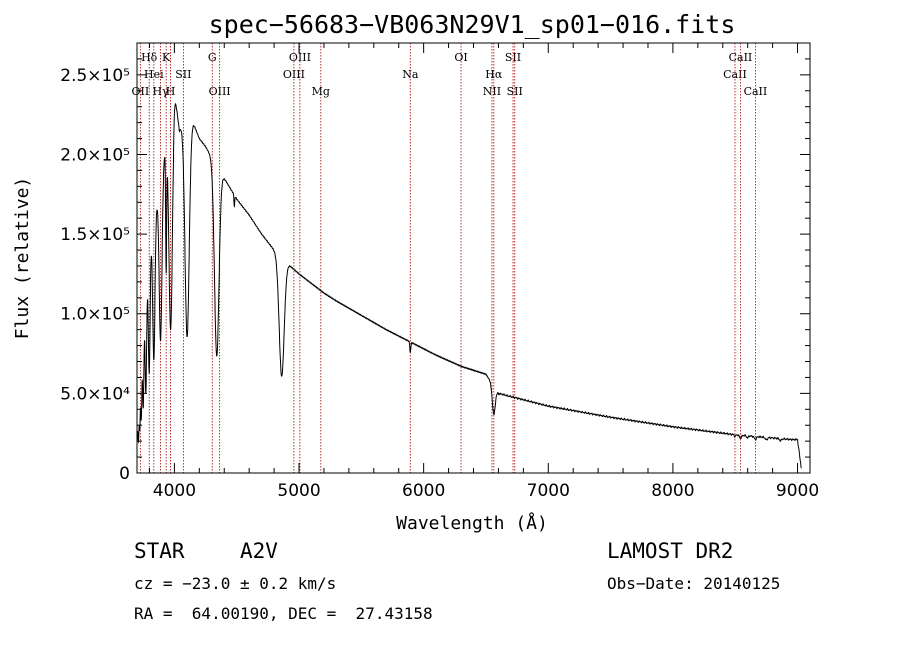  I want to click on spectral-line-label: Na, so click(410, 74).